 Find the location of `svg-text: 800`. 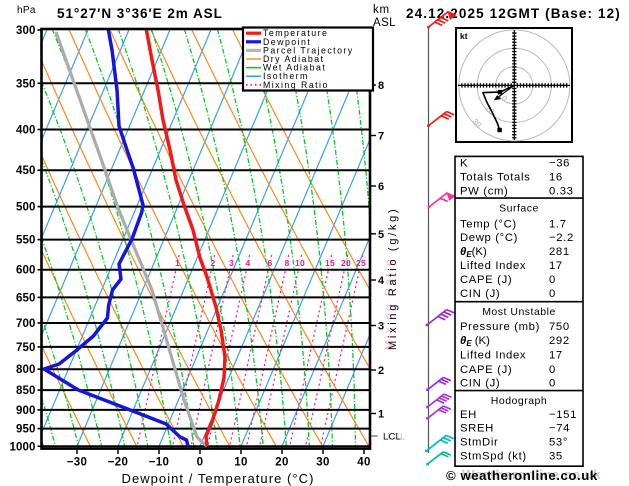

svg-text: 800 is located at coordinates (26, 370).